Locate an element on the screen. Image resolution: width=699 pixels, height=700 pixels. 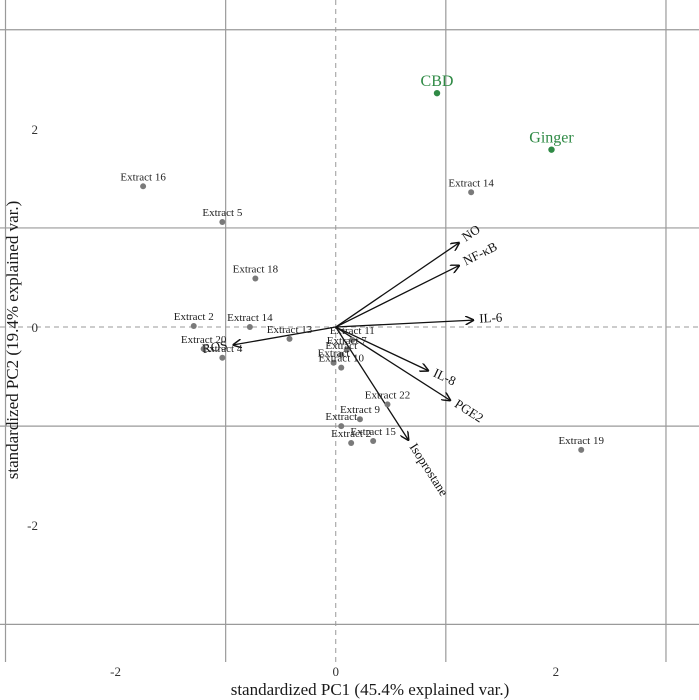
x-tick-label: 2 is located at coordinates (556, 671).